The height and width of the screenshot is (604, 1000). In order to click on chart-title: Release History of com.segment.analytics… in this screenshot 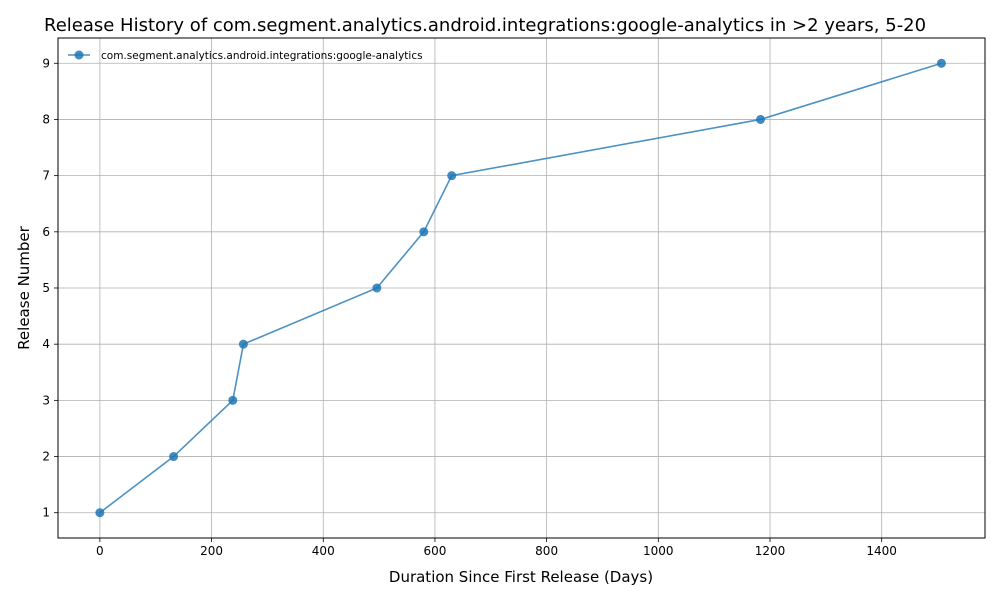, I will do `click(485, 25)`.